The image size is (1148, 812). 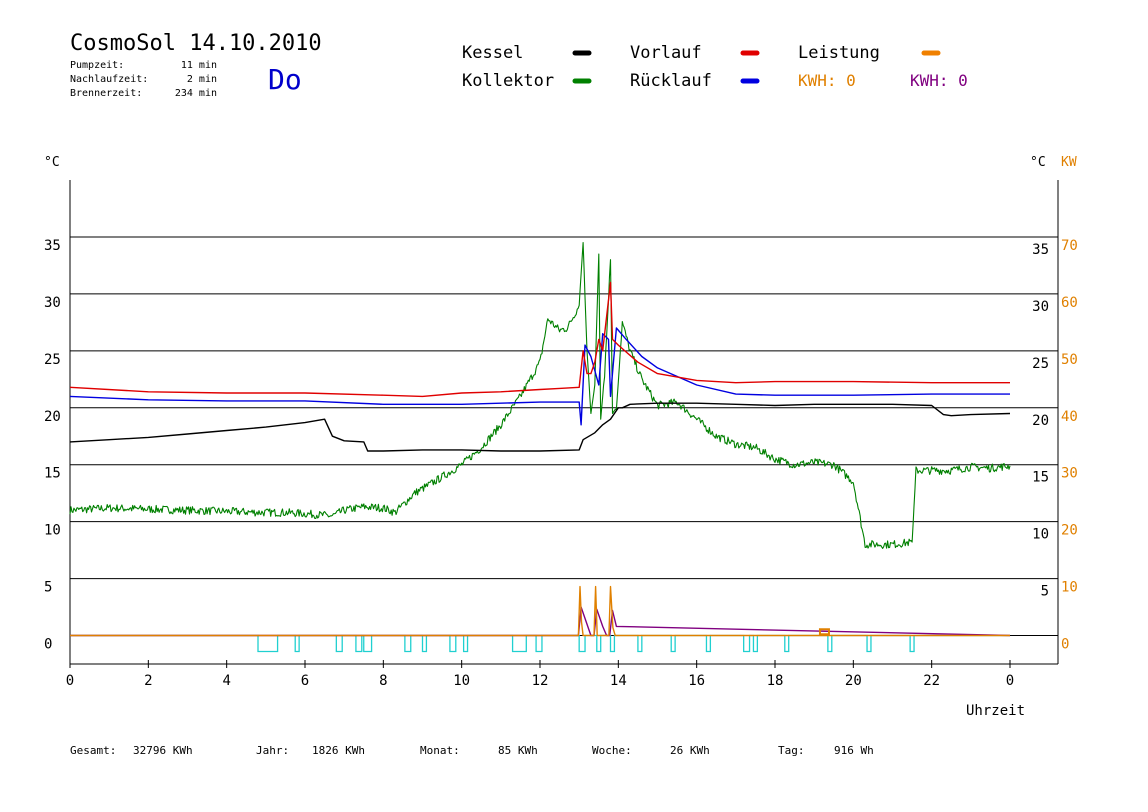 What do you see at coordinates (775, 681) in the screenshot?
I see `x-tick-label: 18` at bounding box center [775, 681].